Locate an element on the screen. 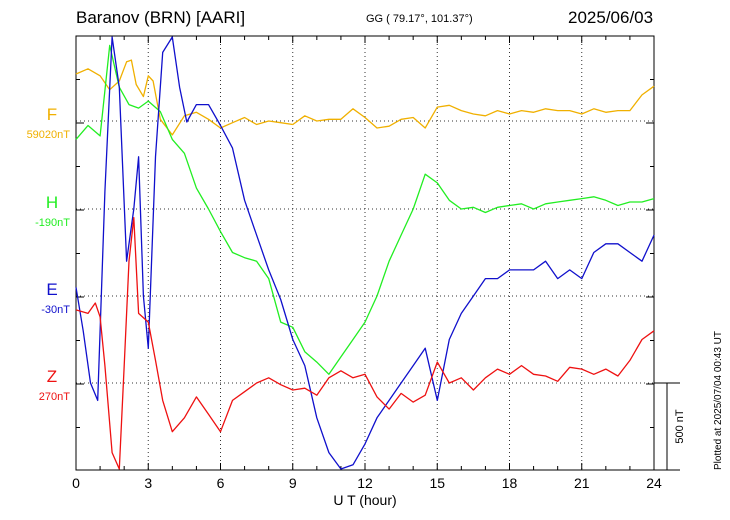  scale-bar: 500 nT is located at coordinates (670, 426).